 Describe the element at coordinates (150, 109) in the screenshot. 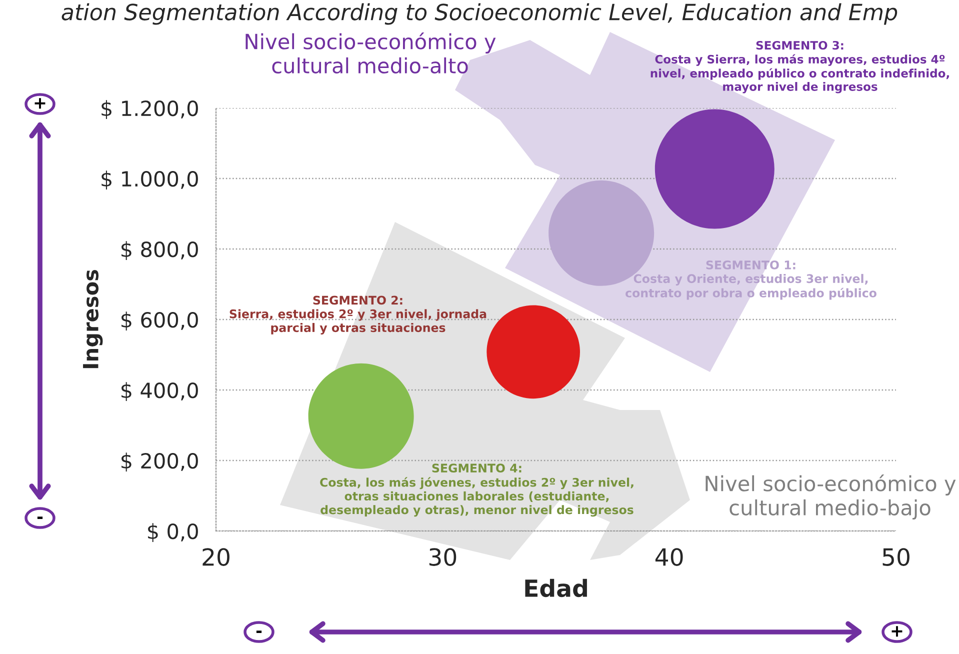

I see `y-tick-label: $ 1.200,0` at that location.